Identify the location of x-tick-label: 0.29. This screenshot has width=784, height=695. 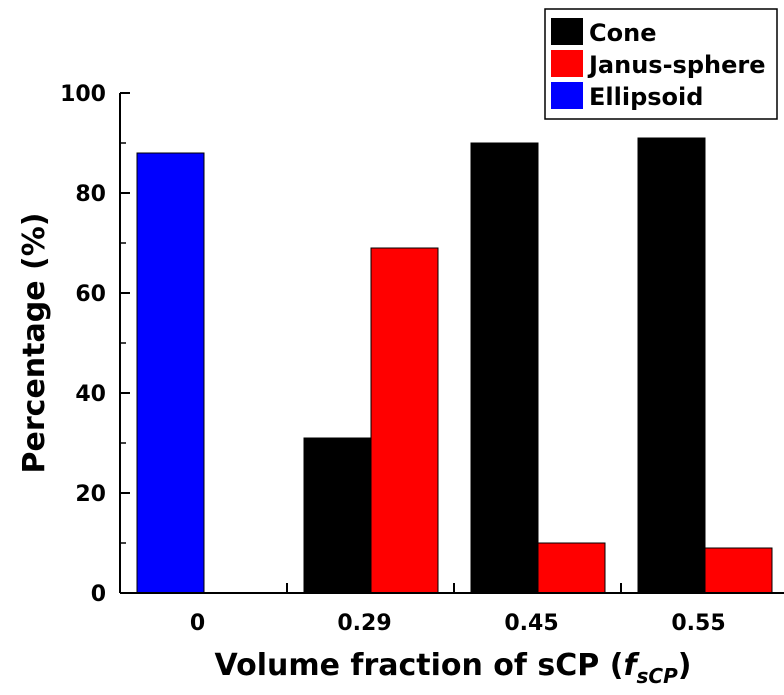
(364, 623).